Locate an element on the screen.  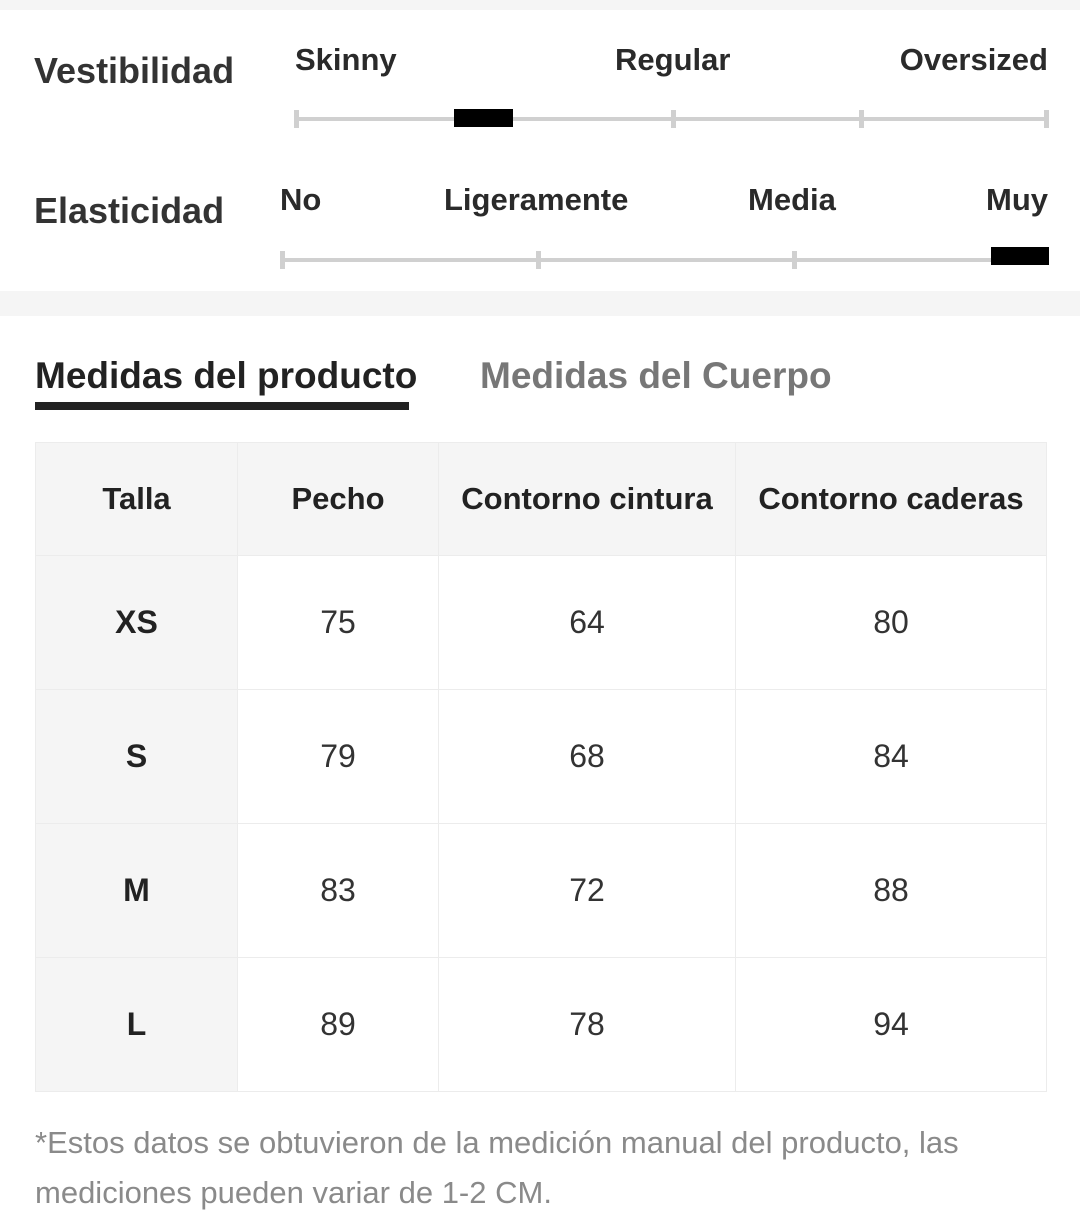
fit-label: Vestibilidad is located at coordinates (134, 70).